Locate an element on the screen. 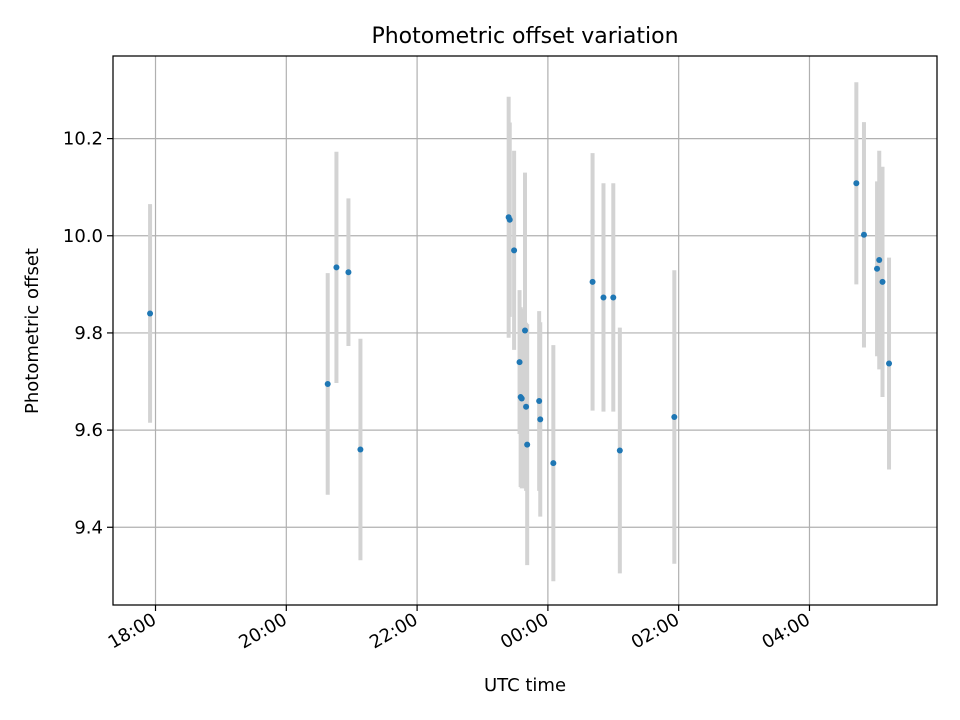 The width and height of the screenshot is (960, 720). y-axis-ticks: 9.4 9.6 9.8 10.0 10.2 is located at coordinates (88, 333).